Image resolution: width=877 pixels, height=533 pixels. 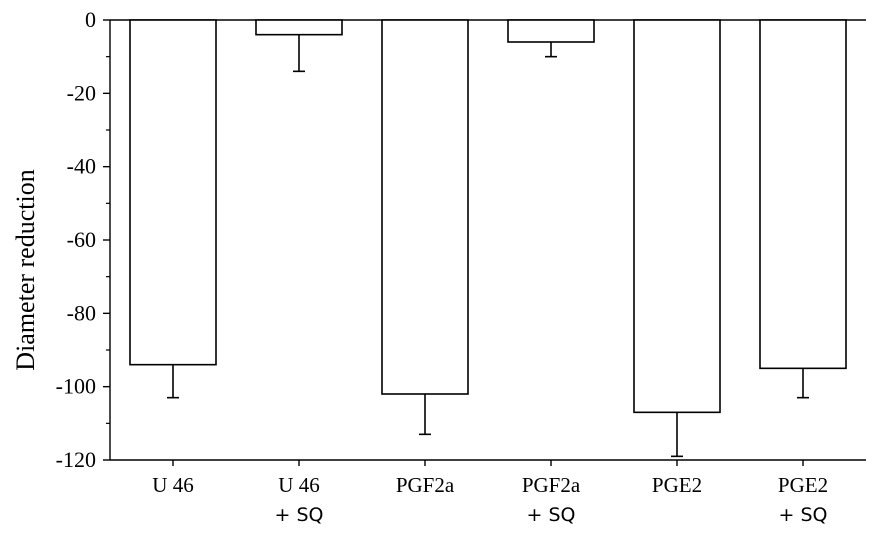 I want to click on y-tick-label: -120, so click(x=76, y=459).